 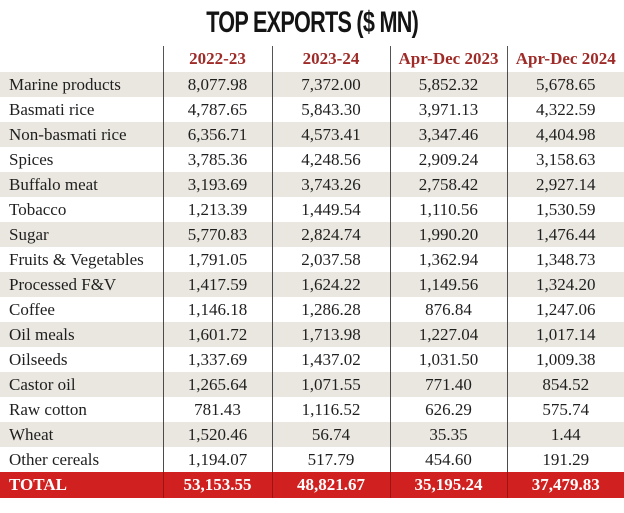 What do you see at coordinates (68, 134) in the screenshot?
I see `row-label: Non-basmati rice` at bounding box center [68, 134].